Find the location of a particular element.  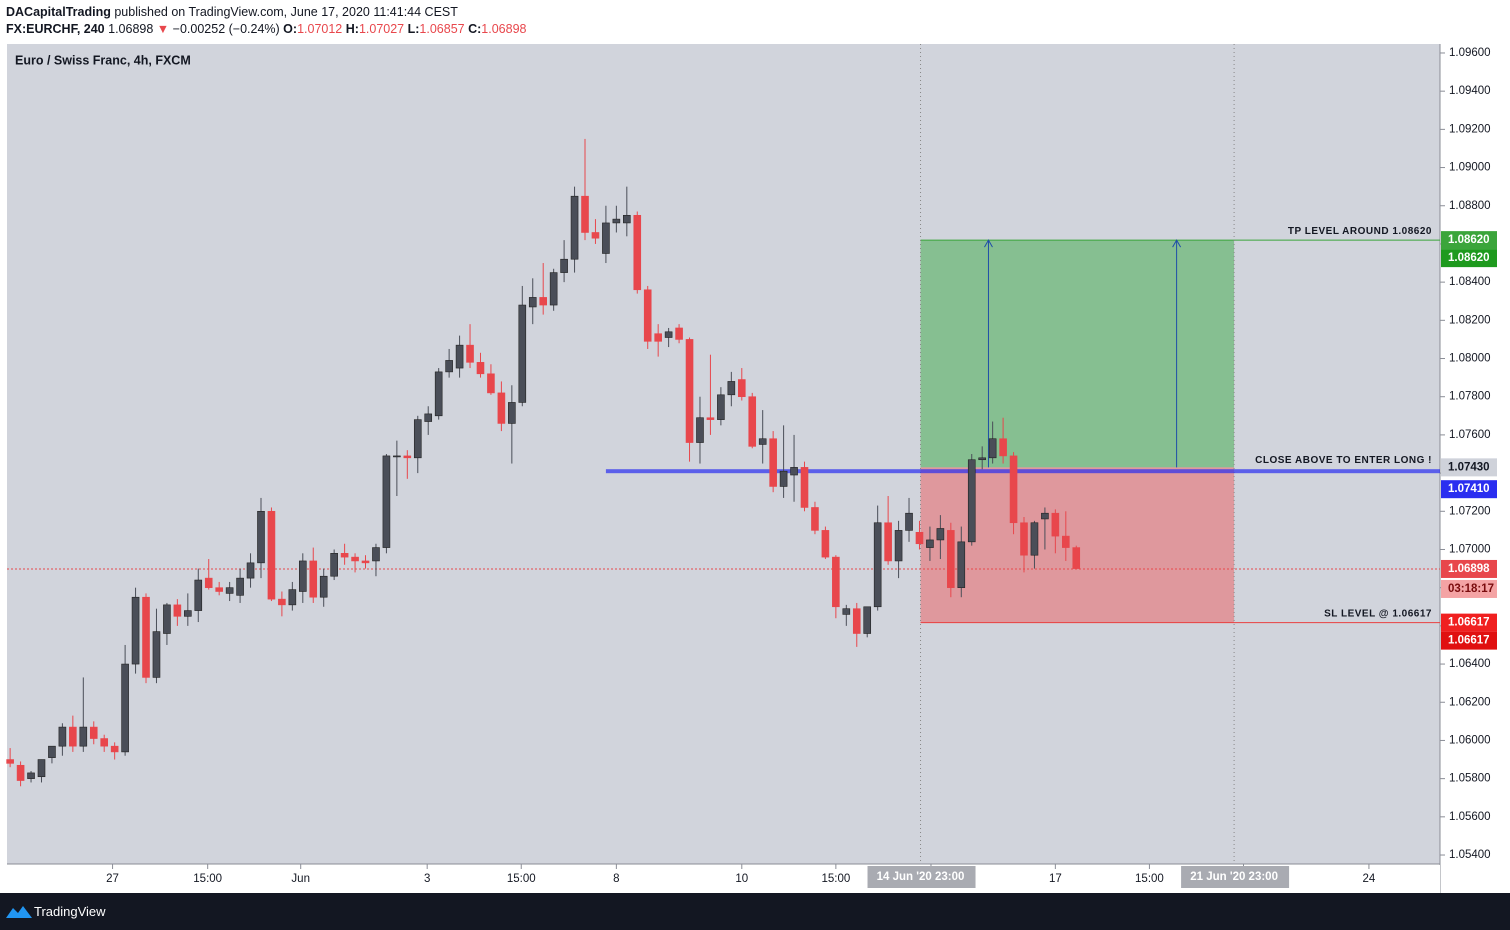

c-label: C: is located at coordinates (475, 29).